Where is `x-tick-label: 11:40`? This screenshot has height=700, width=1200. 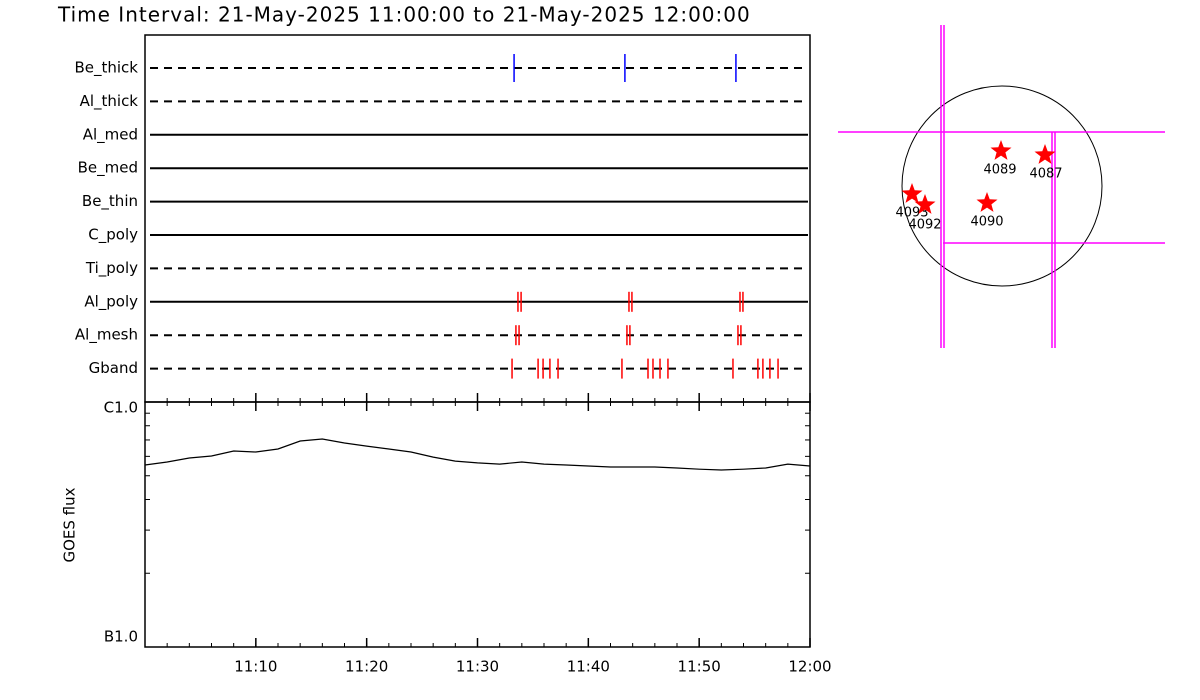
x-tick-label: 11:40 is located at coordinates (588, 667).